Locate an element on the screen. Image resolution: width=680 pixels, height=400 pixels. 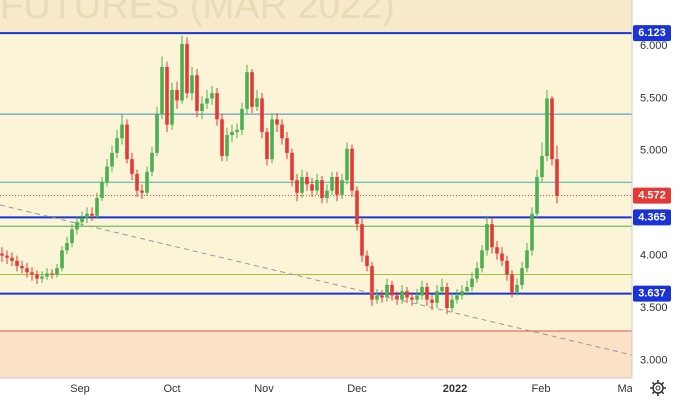
y-tick-label: 4.000 is located at coordinates (654, 256).